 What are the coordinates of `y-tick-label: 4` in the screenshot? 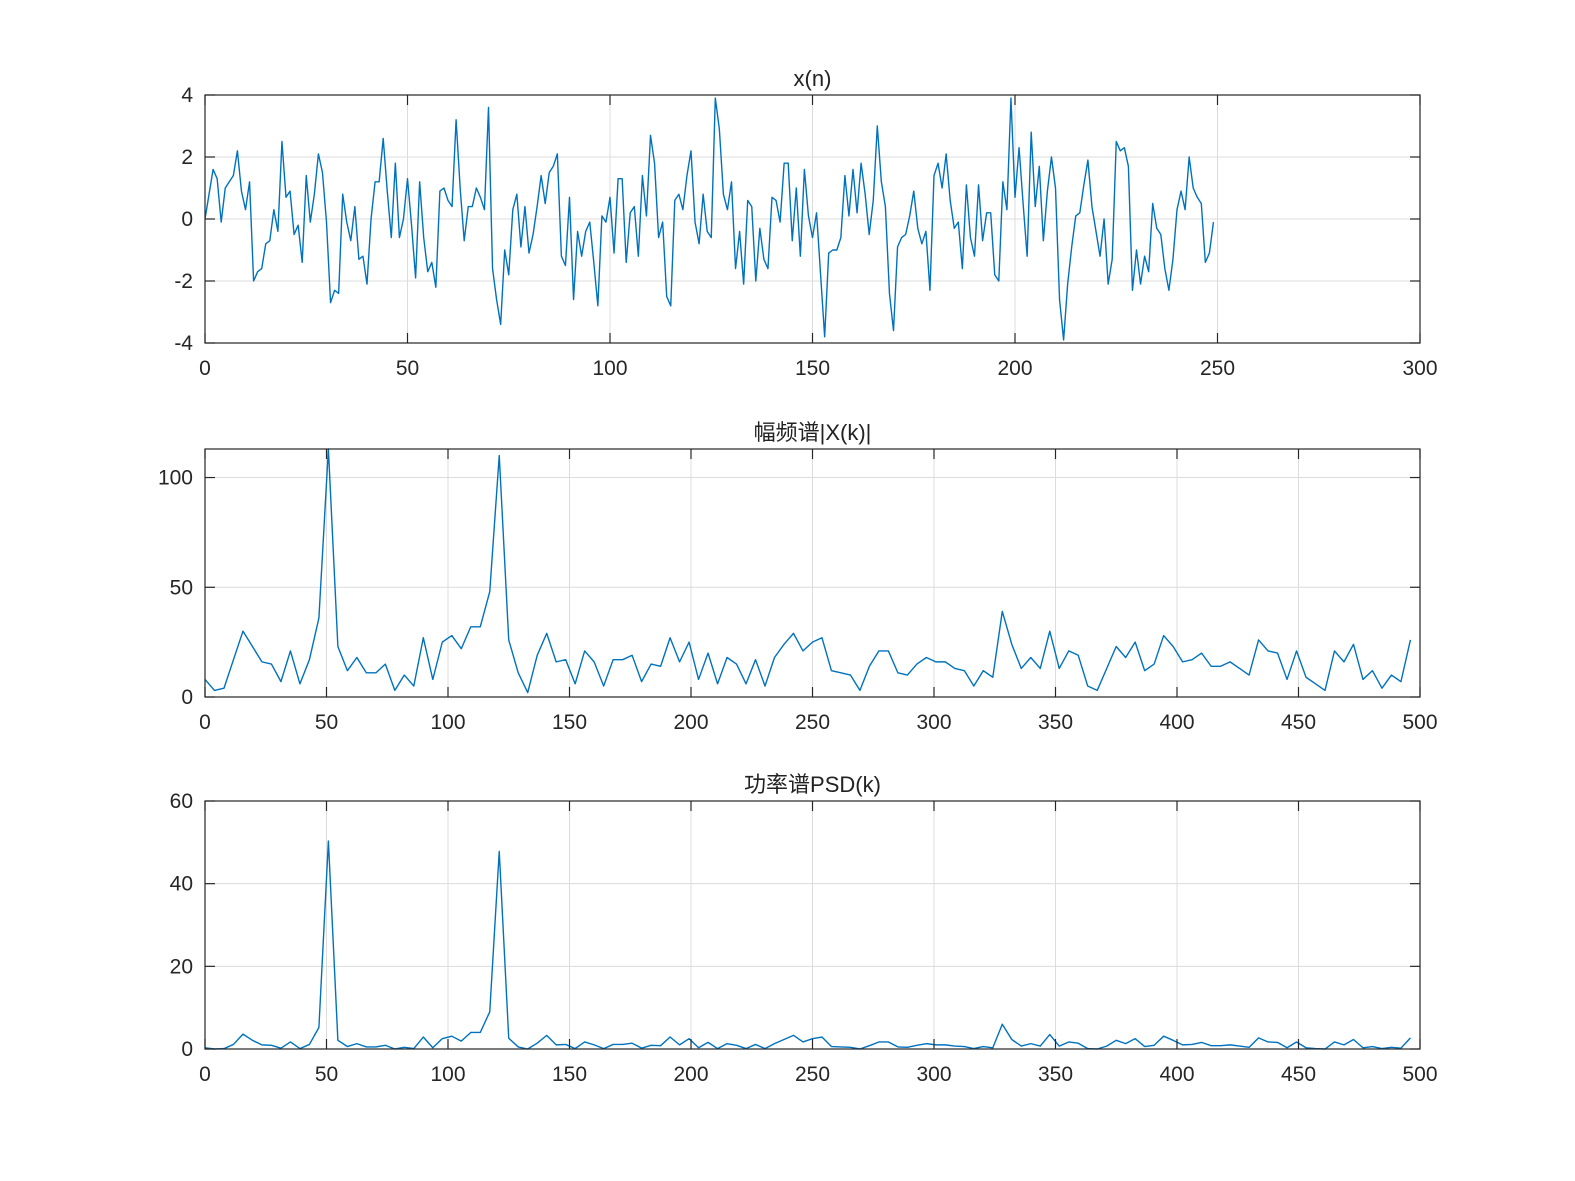 It's located at (187, 95).